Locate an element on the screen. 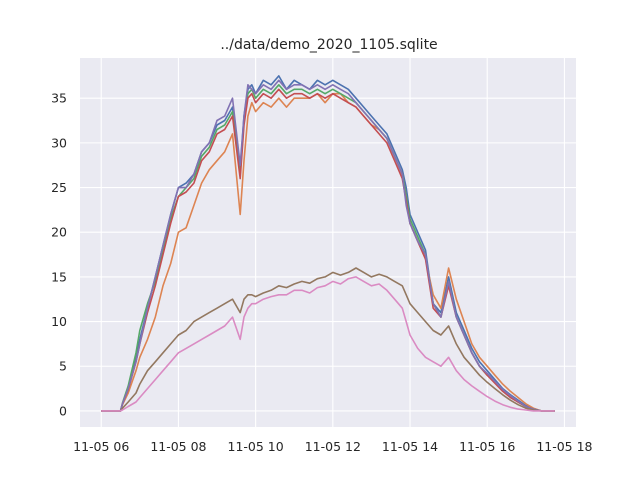 Image resolution: width=640 pixels, height=480 pixels. y-tick-label: 25 is located at coordinates (59, 187).